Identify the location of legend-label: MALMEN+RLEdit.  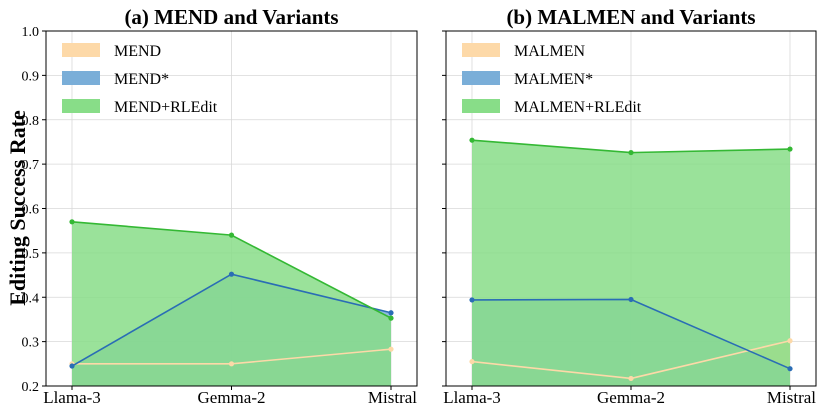
(578, 107).